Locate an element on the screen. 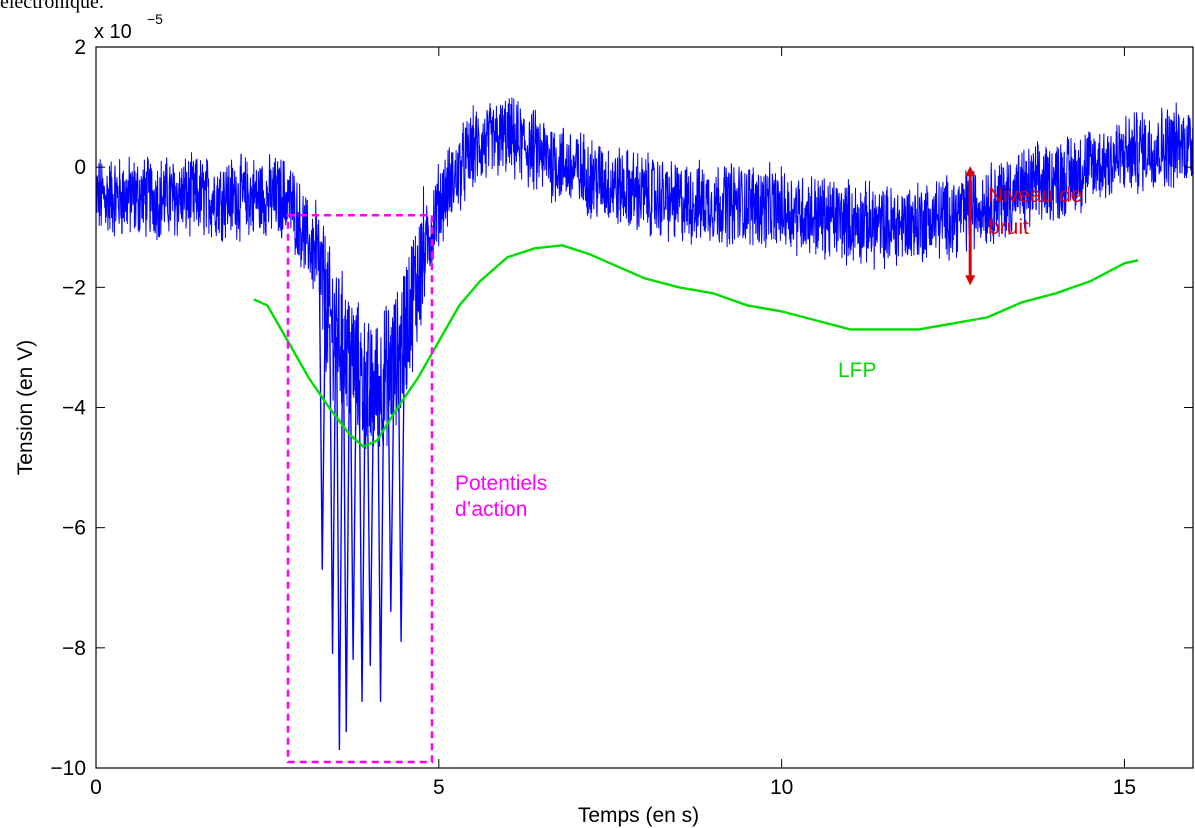 This screenshot has width=1195, height=828. document-text-fragment: électronique. is located at coordinates (52, 6).